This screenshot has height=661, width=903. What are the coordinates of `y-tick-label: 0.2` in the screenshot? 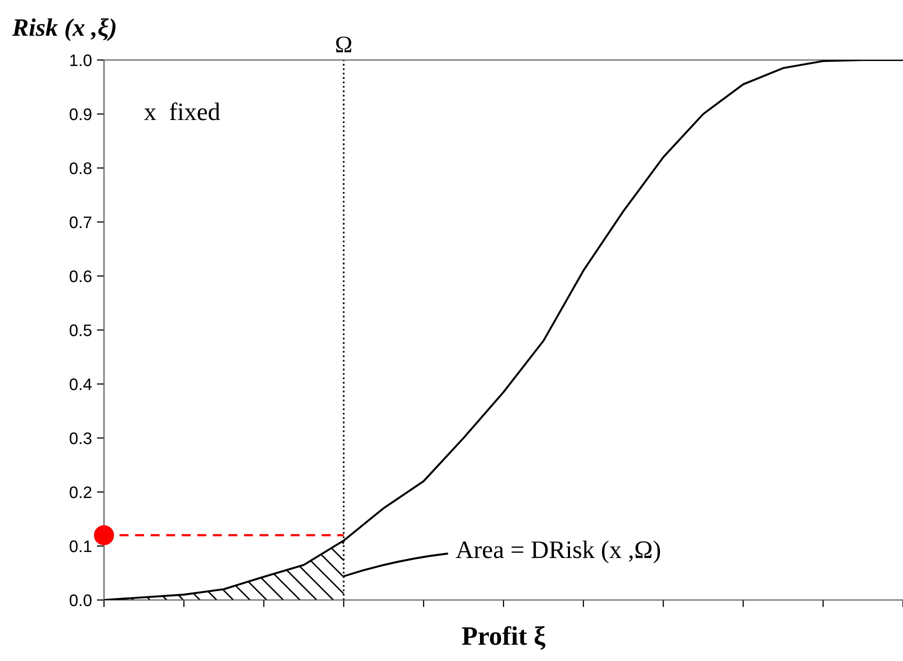 It's located at (81, 492).